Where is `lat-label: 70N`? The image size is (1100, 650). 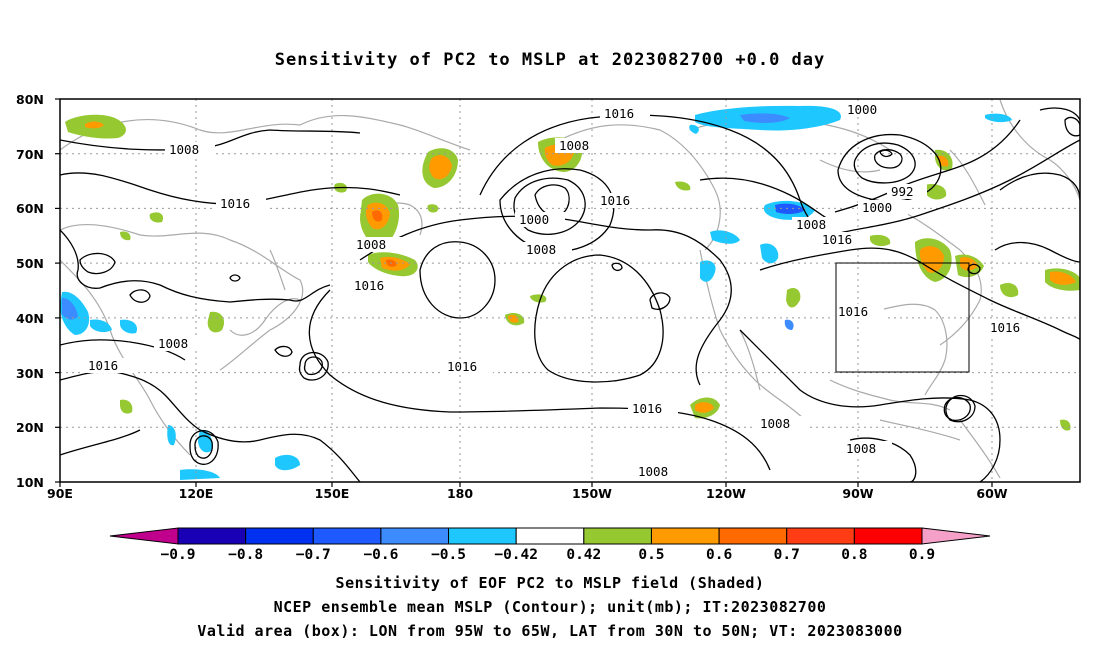 lat-label: 70N is located at coordinates (30, 154).